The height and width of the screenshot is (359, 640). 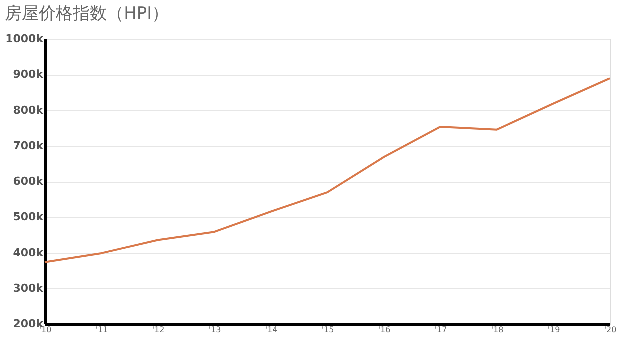 What do you see at coordinates (25, 39) in the screenshot?
I see `y-tick-label: 1000k` at bounding box center [25, 39].